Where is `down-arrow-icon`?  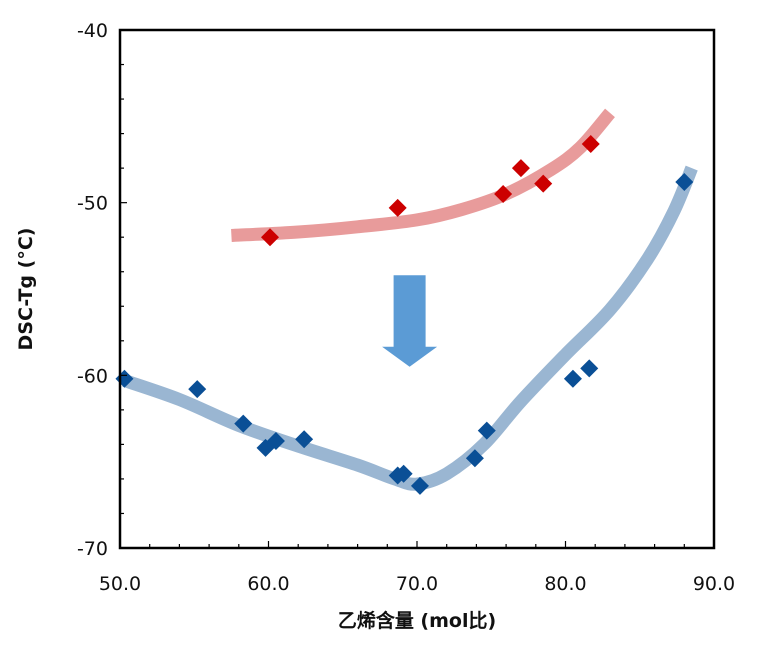 down-arrow-icon is located at coordinates (410, 321).